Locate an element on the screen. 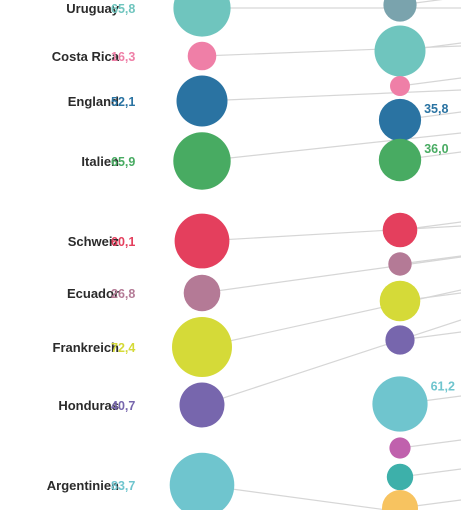  value-label: 35,8 is located at coordinates (436, 109).